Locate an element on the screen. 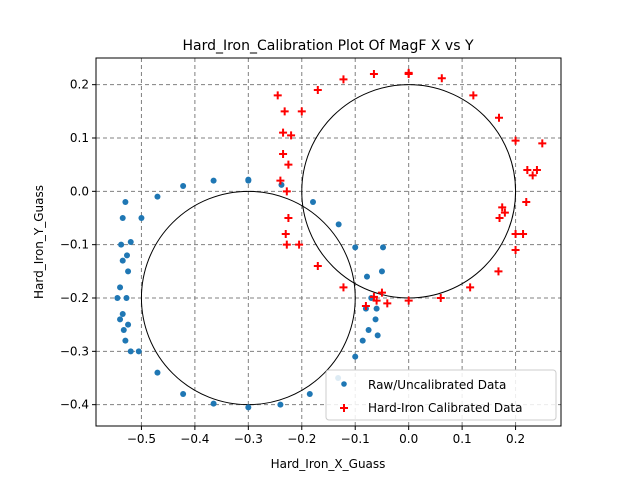 The image size is (640, 484). x-tick-label: −0.2 is located at coordinates (301, 439).